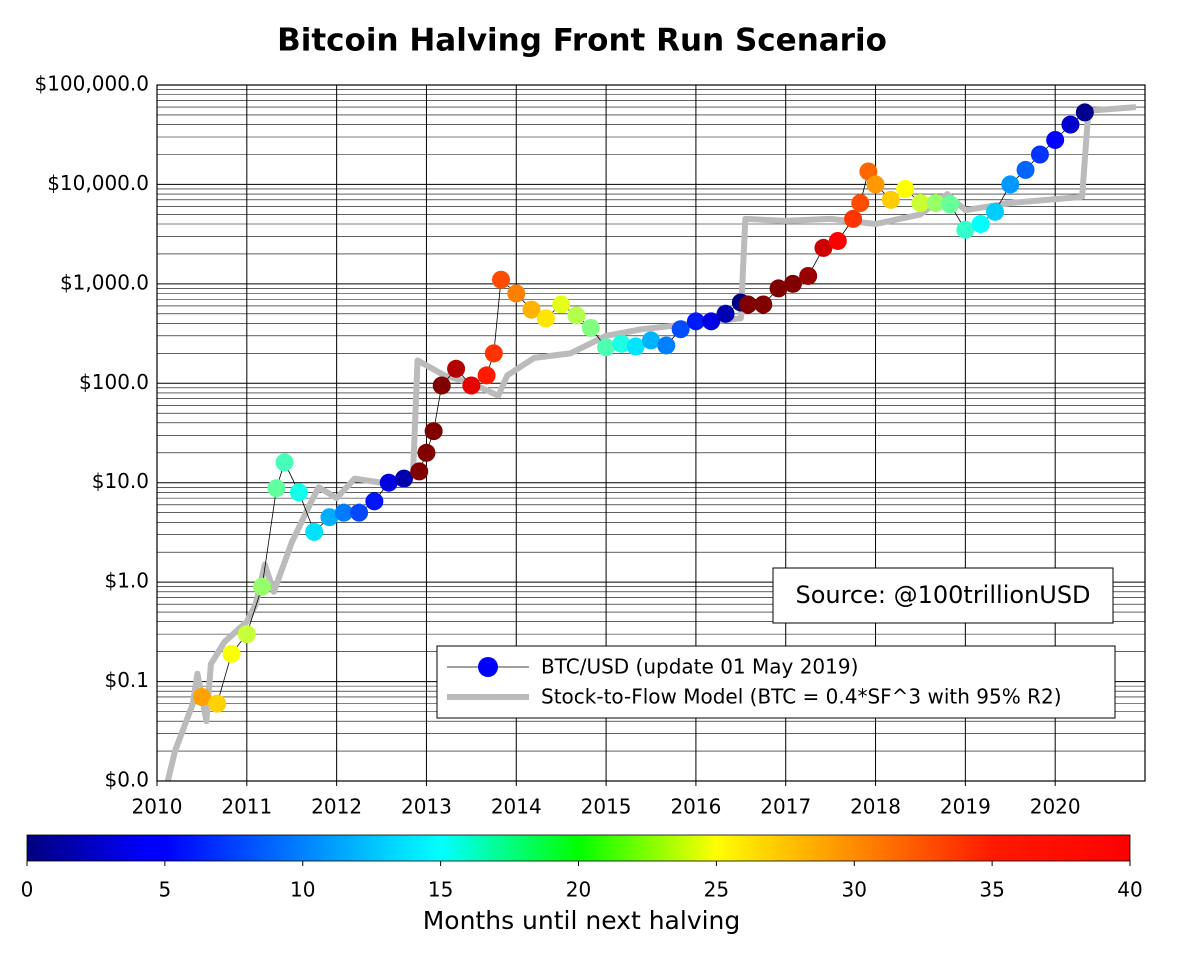 This screenshot has height=960, width=1200. I want to click on x-tick-label: 2014, so click(516, 807).